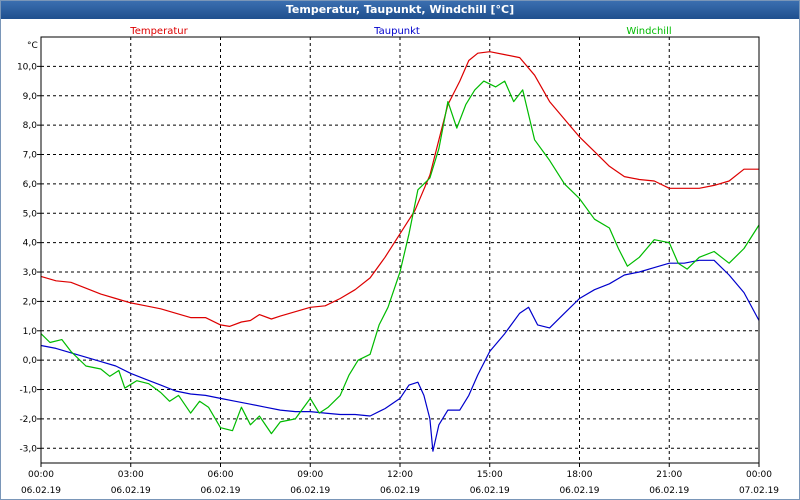 The image size is (800, 500). Describe the element at coordinates (28, 391) in the screenshot. I see `y-tick-label: -1,0` at that location.